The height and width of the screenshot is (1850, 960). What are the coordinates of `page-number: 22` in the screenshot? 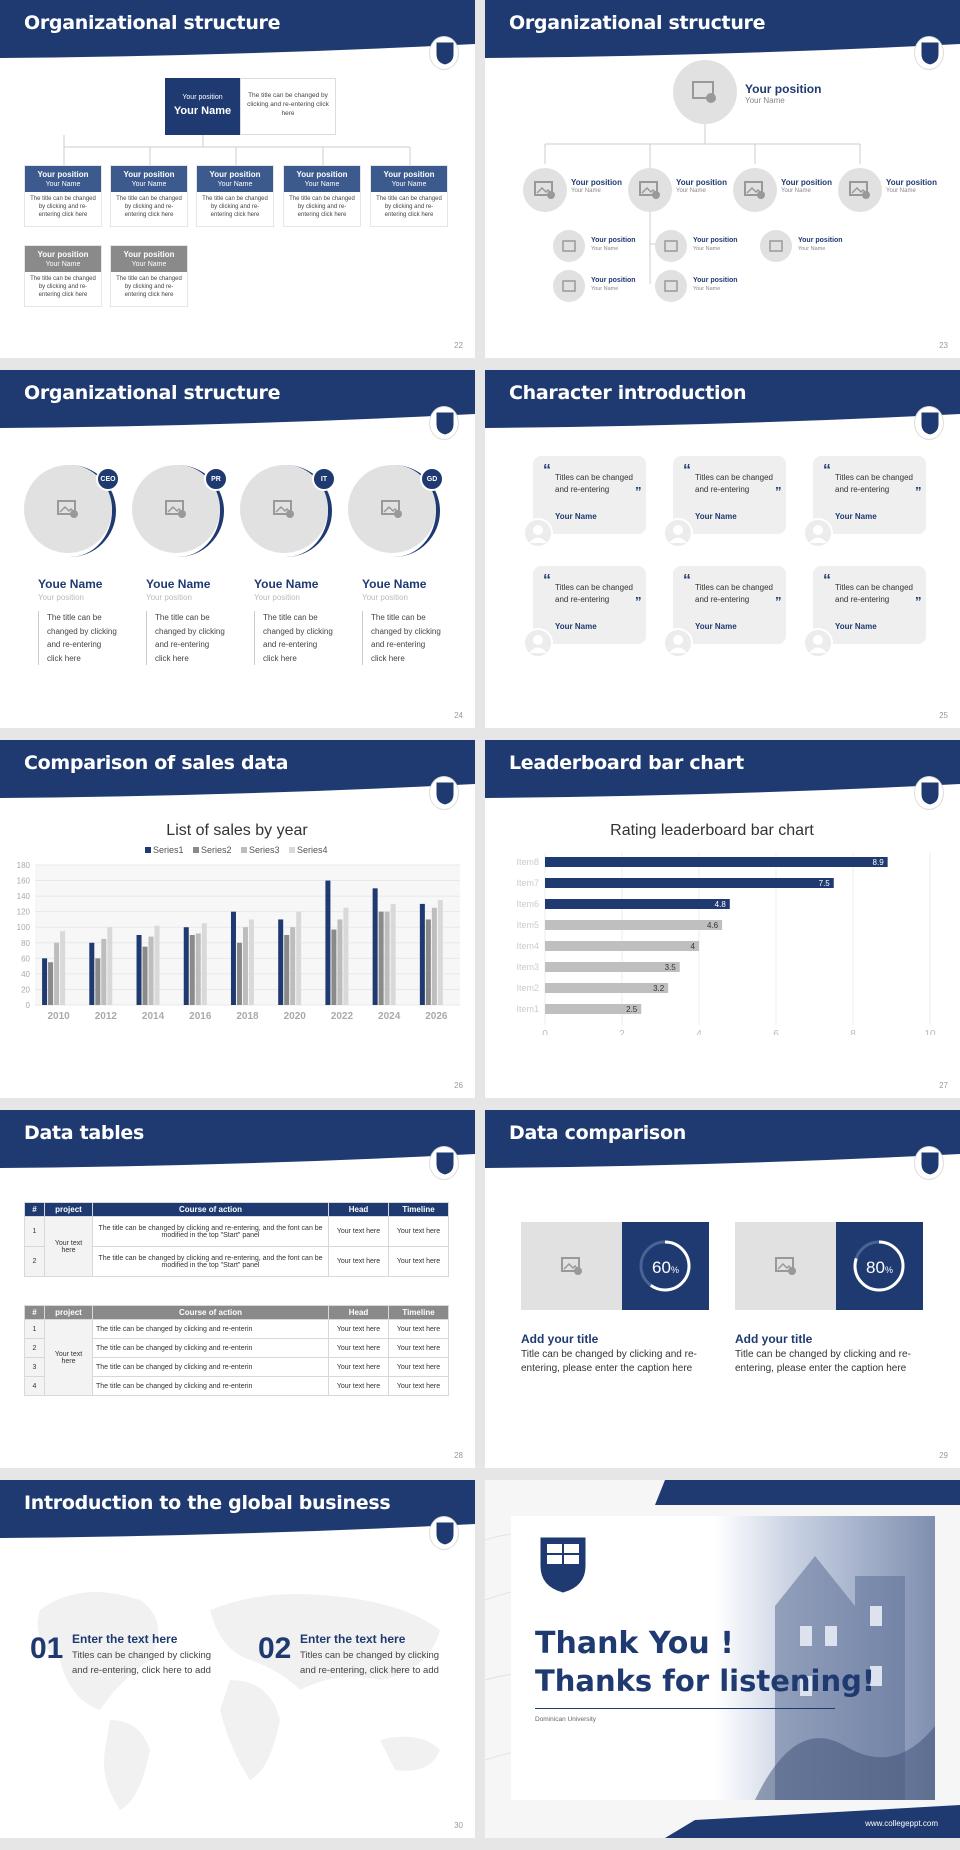 It's located at (458, 345).